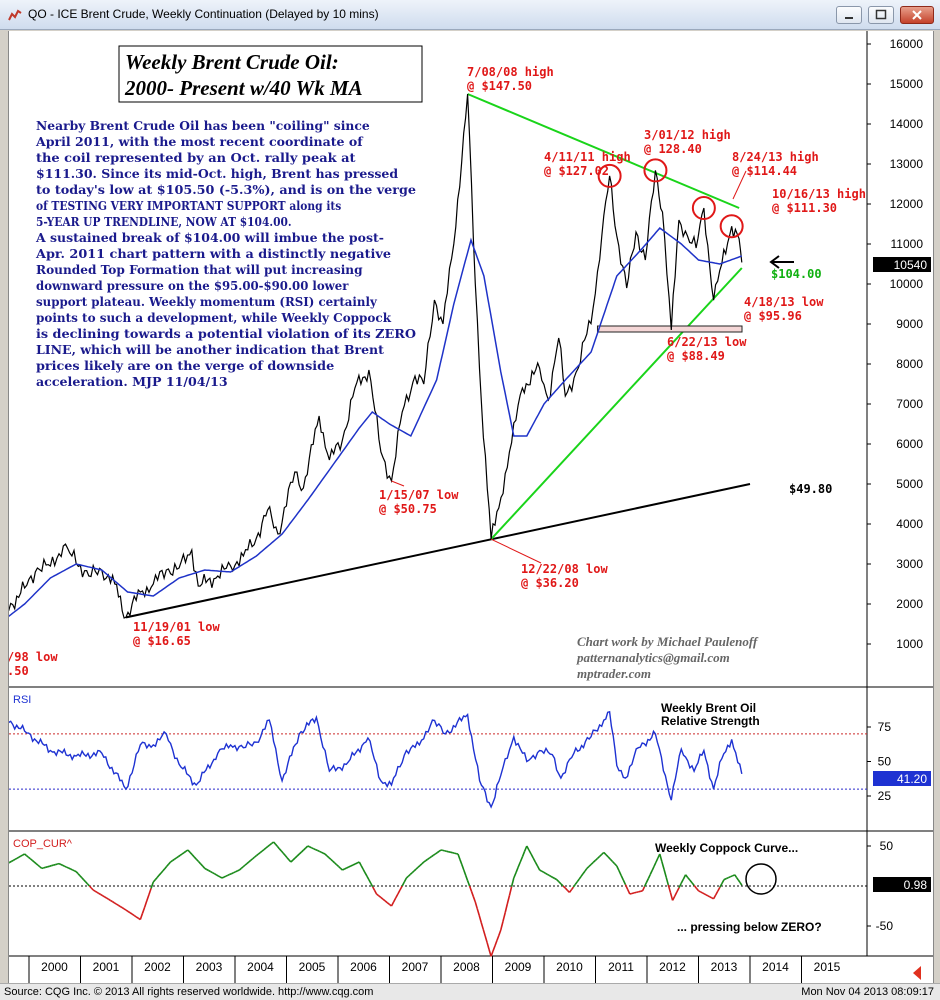 This screenshot has width=940, height=1000. I want to click on price-tick-label: 5000, so click(909, 484).